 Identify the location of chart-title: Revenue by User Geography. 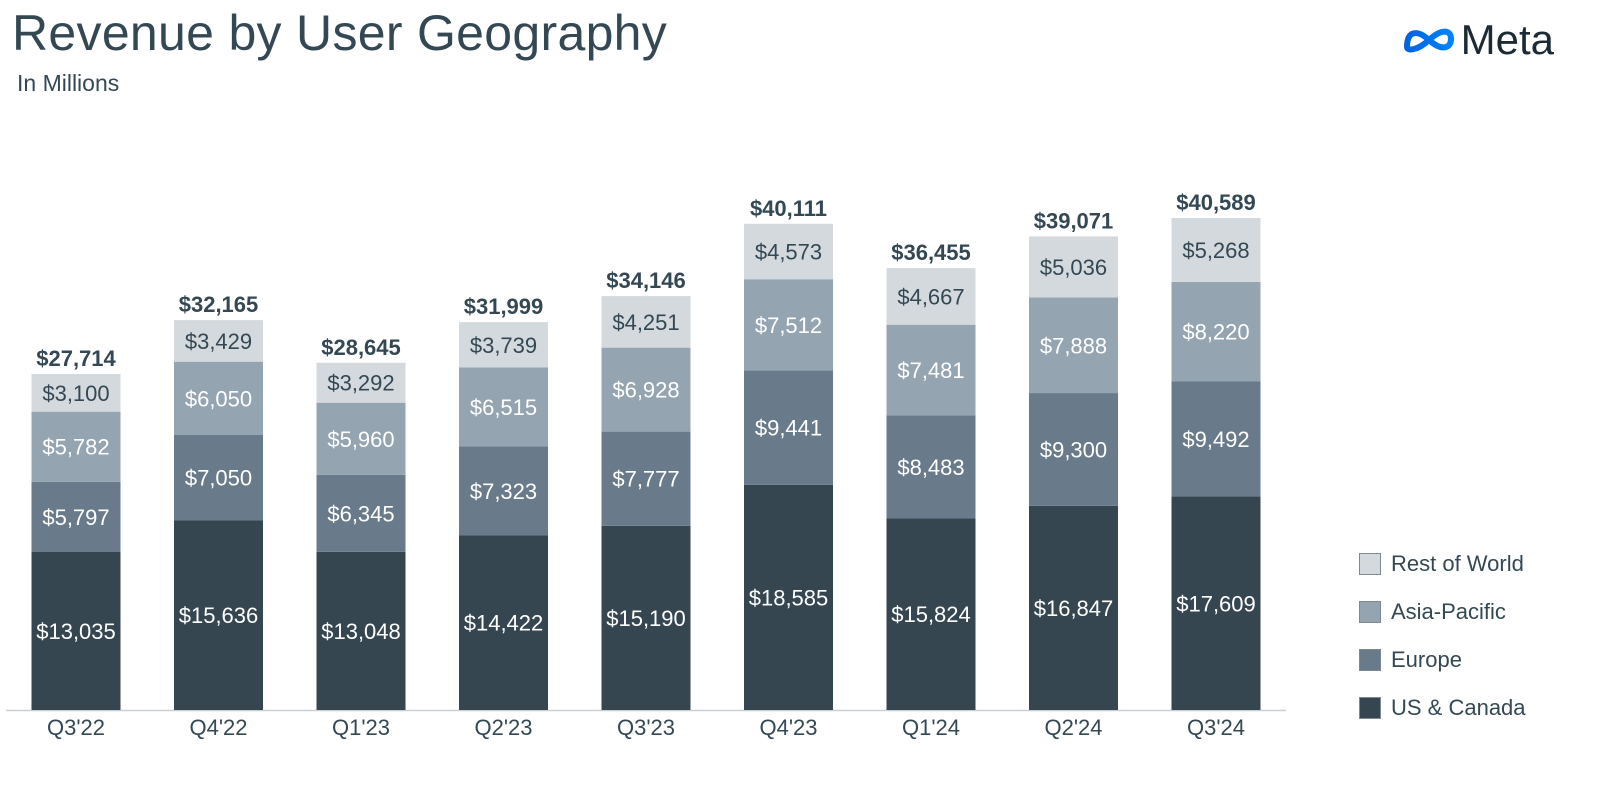
(340, 33).